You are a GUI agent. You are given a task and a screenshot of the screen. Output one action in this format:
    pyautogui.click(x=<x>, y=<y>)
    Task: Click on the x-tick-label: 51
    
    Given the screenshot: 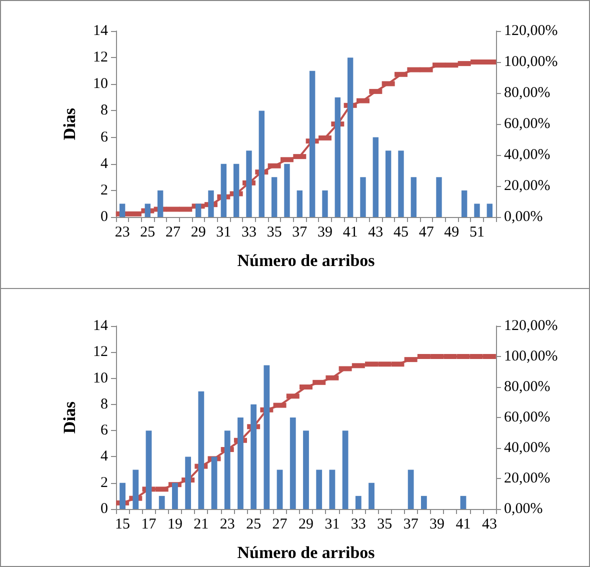 What is the action you would take?
    pyautogui.click(x=477, y=232)
    